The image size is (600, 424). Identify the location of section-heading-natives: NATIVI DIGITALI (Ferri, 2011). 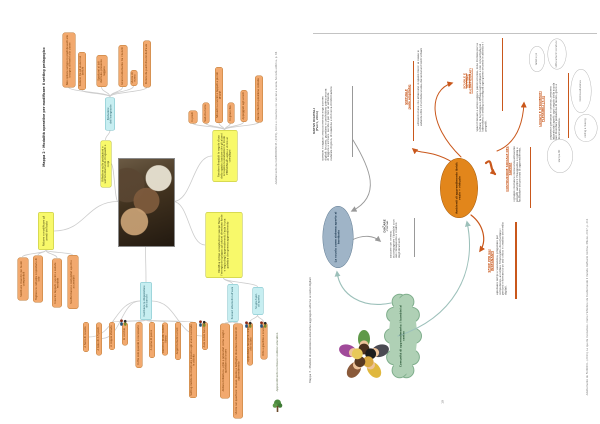
(315, 120).